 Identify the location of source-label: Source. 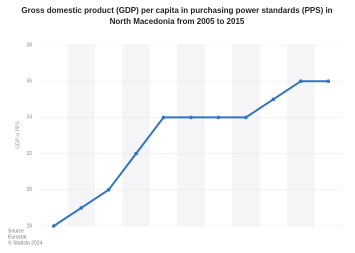
(16, 231).